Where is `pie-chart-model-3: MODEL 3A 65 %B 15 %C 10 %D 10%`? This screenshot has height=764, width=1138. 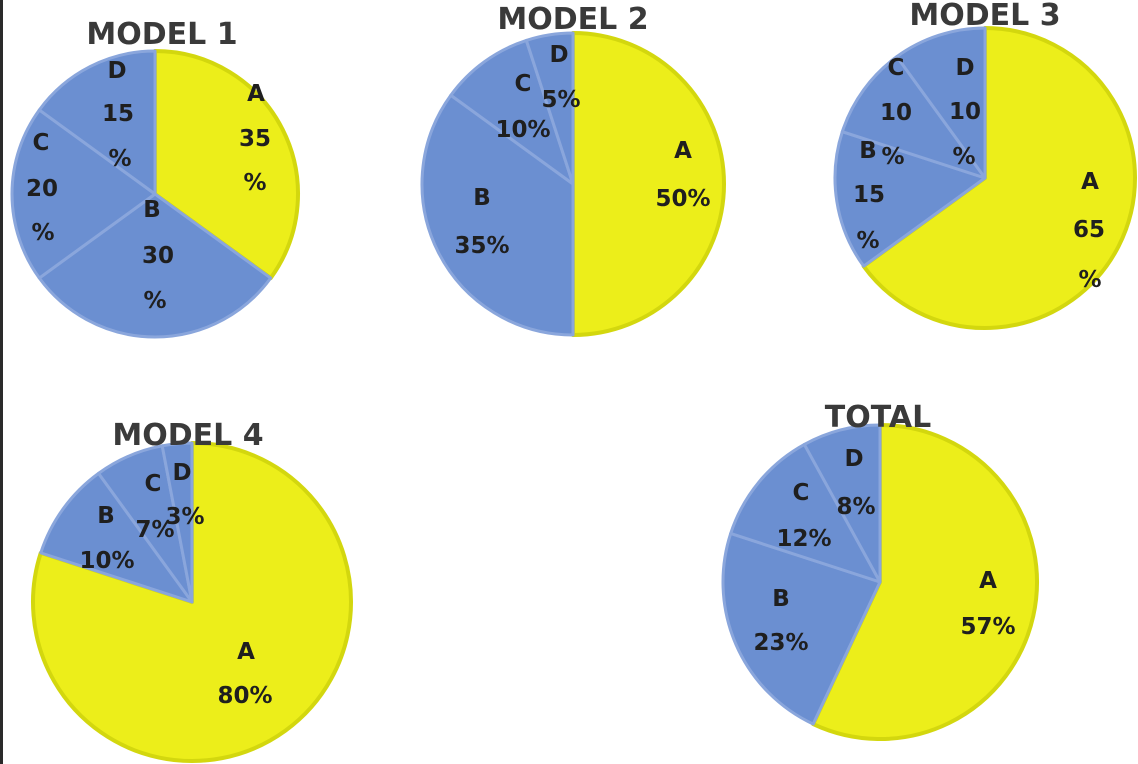
pie-chart-model-3: MODEL 3A 65 %B 15 %C 10 %D 10% is located at coordinates (985, 165).